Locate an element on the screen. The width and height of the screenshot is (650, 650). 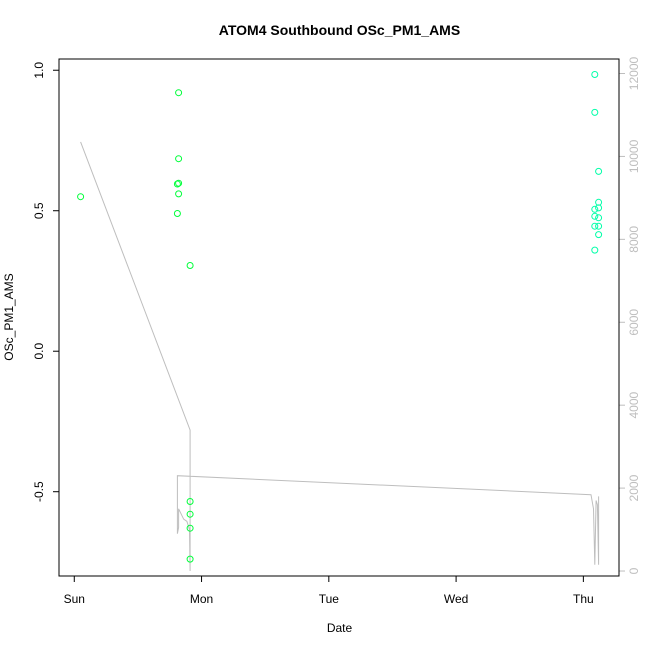
y2-tick-label: 2000 is located at coordinates (634, 487).